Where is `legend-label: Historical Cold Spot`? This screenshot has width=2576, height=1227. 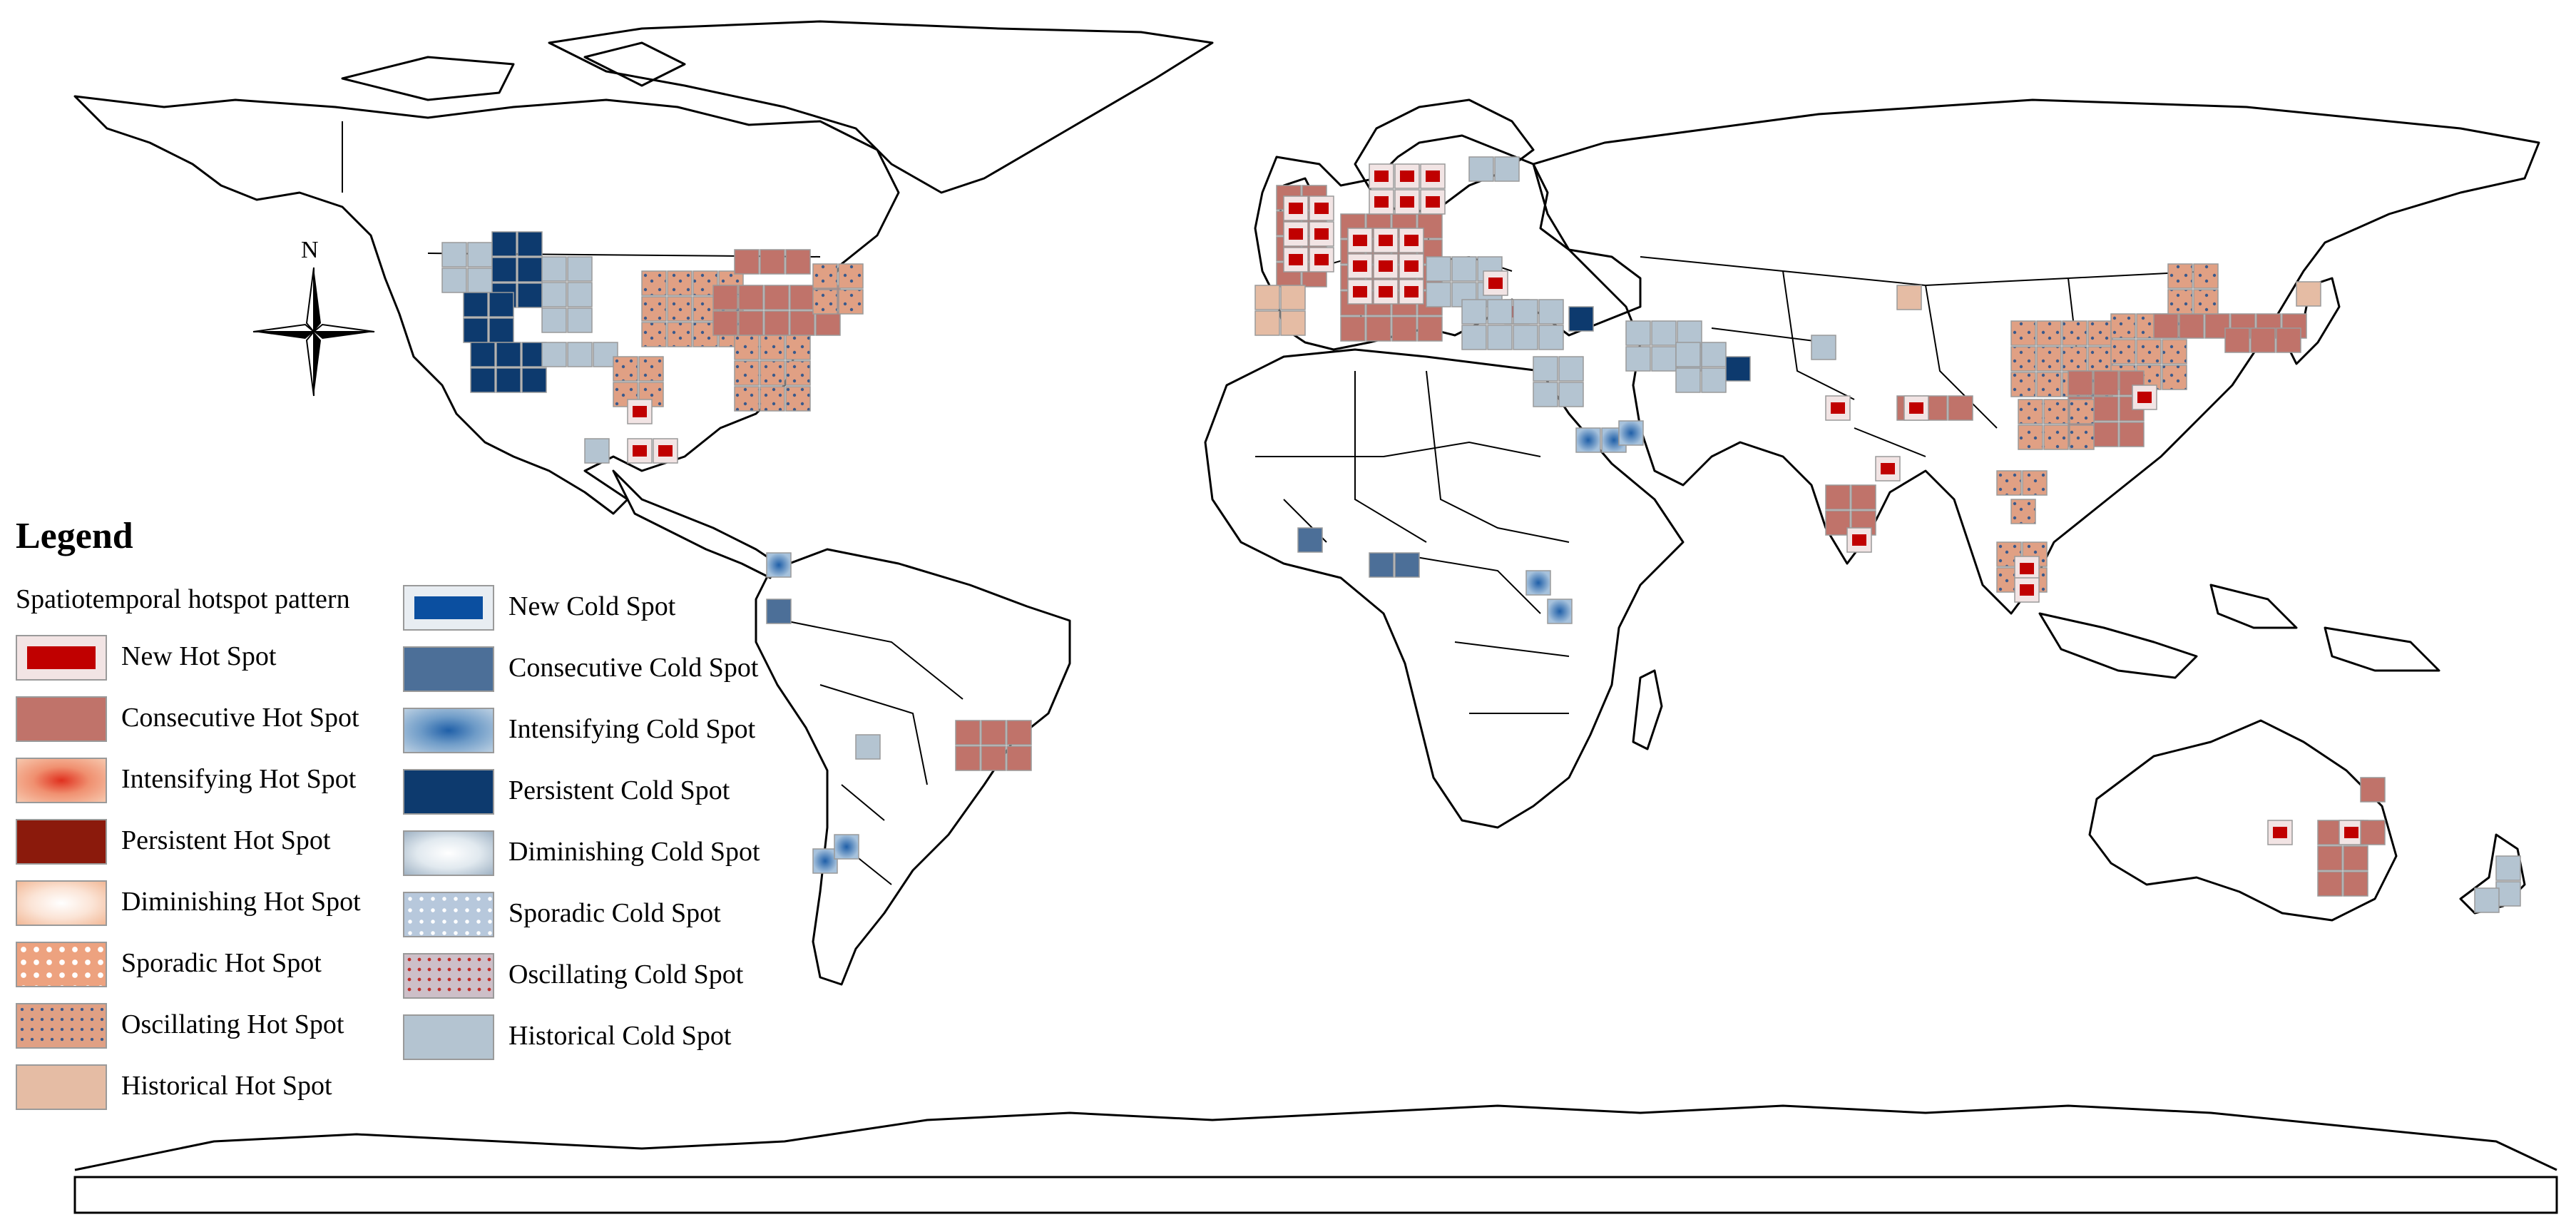 legend-label: Historical Cold Spot is located at coordinates (620, 1036).